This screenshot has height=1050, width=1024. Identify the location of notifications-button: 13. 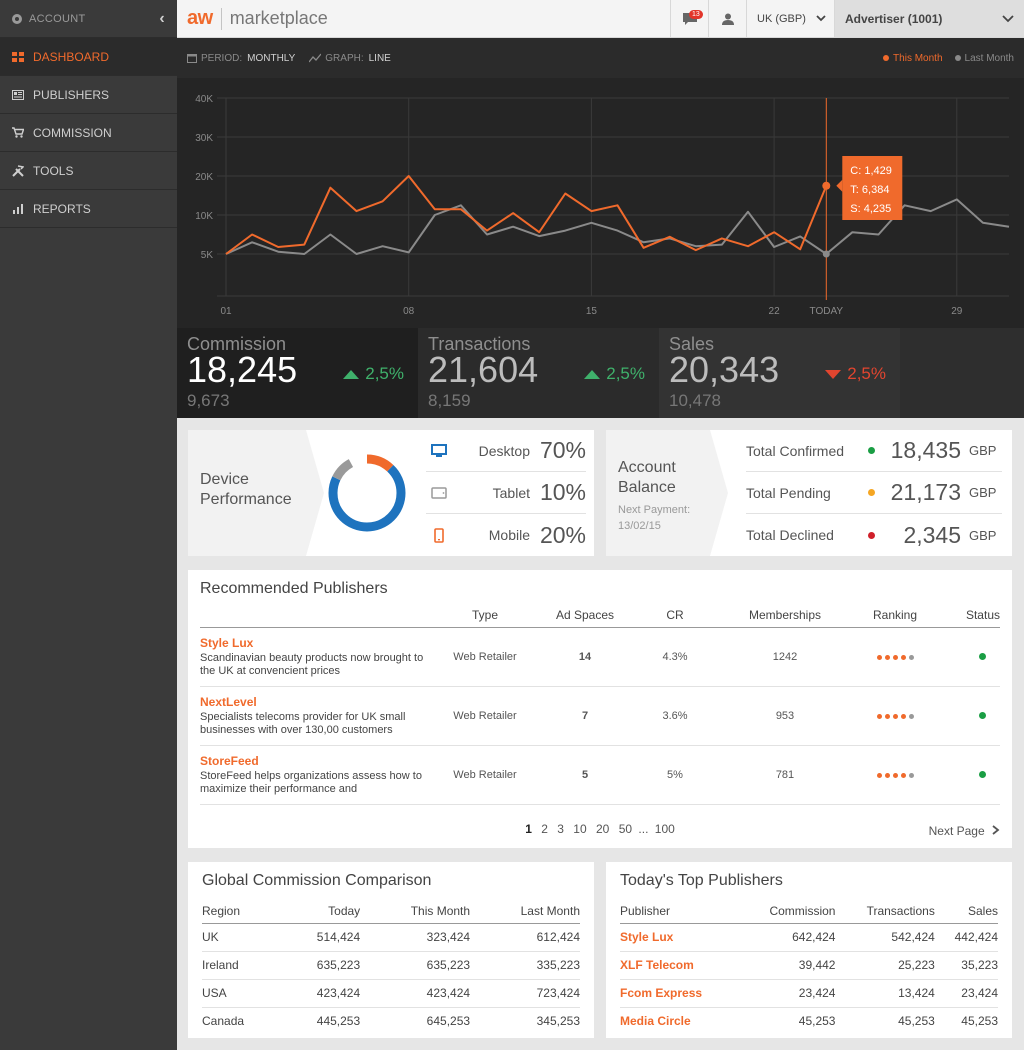
(689, 18).